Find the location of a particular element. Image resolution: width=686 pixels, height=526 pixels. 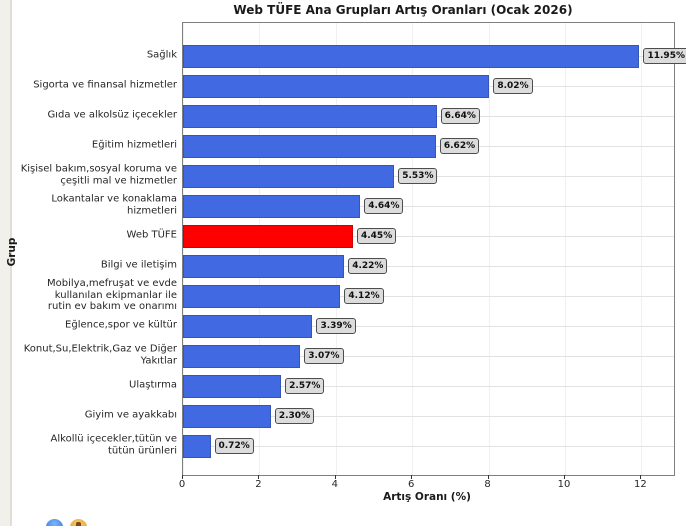

bar-value-label: 3.39% is located at coordinates (336, 326).